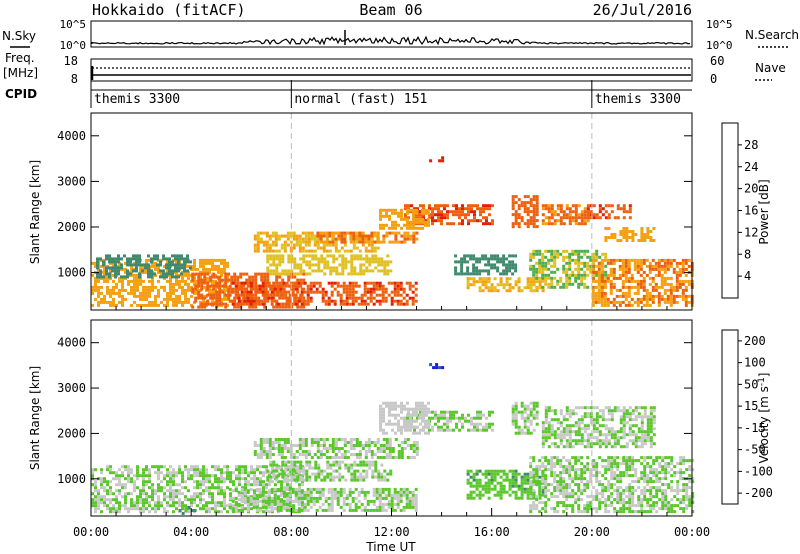 This screenshot has width=800, height=554. I want to click on nsky-right-tick-low: 10^0, so click(719, 45).